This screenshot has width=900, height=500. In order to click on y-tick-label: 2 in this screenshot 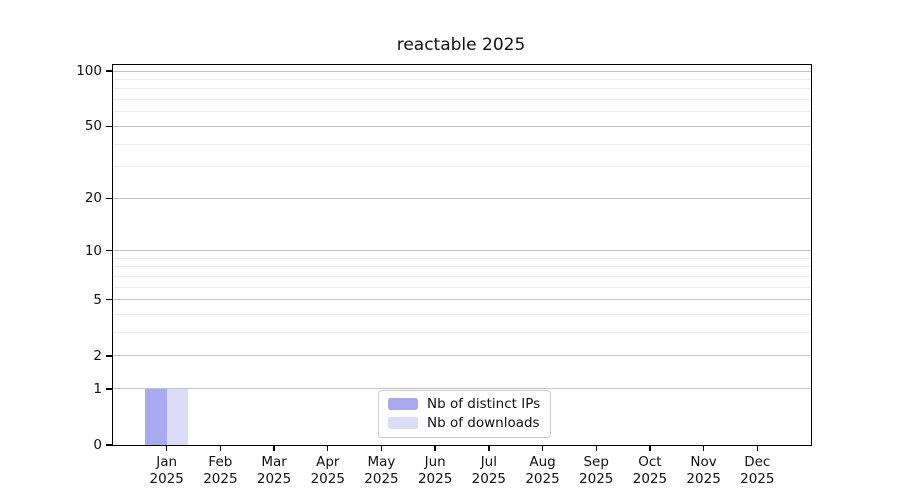, I will do `click(97, 355)`.